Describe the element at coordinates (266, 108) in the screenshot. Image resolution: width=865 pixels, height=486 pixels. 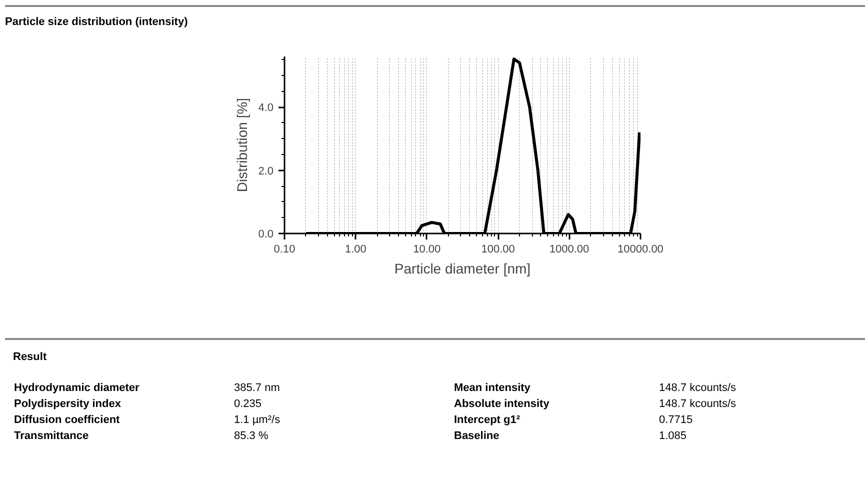
I see `y-tick-label: 4.0` at that location.